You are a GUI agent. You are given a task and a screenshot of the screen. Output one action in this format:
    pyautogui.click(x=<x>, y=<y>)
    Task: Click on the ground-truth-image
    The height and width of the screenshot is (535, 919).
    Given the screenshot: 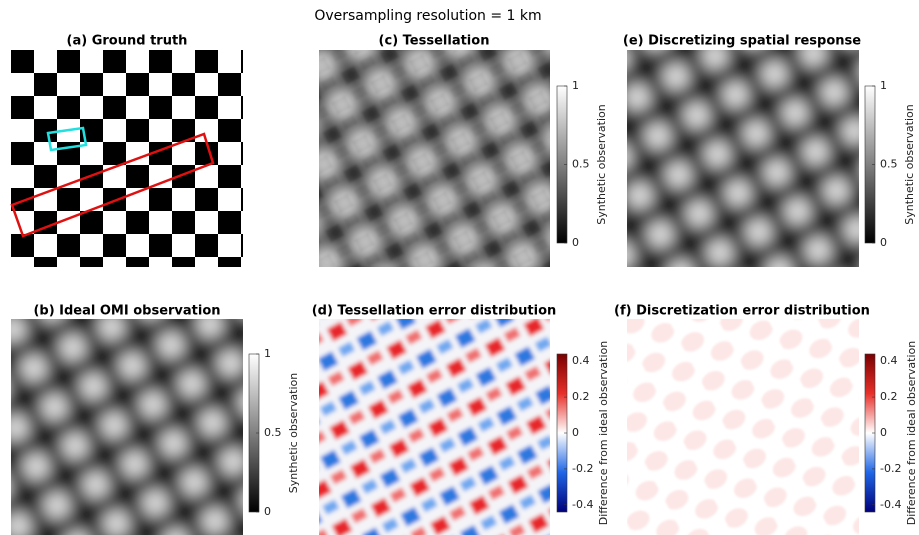 What is the action you would take?
    pyautogui.click(x=126, y=158)
    